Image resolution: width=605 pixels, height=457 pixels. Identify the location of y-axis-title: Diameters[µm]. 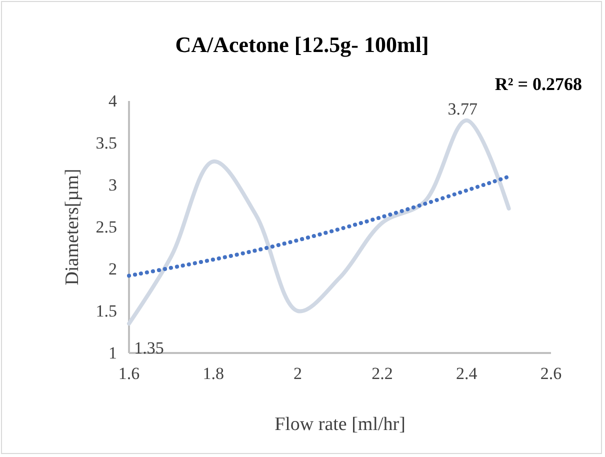
(72, 227).